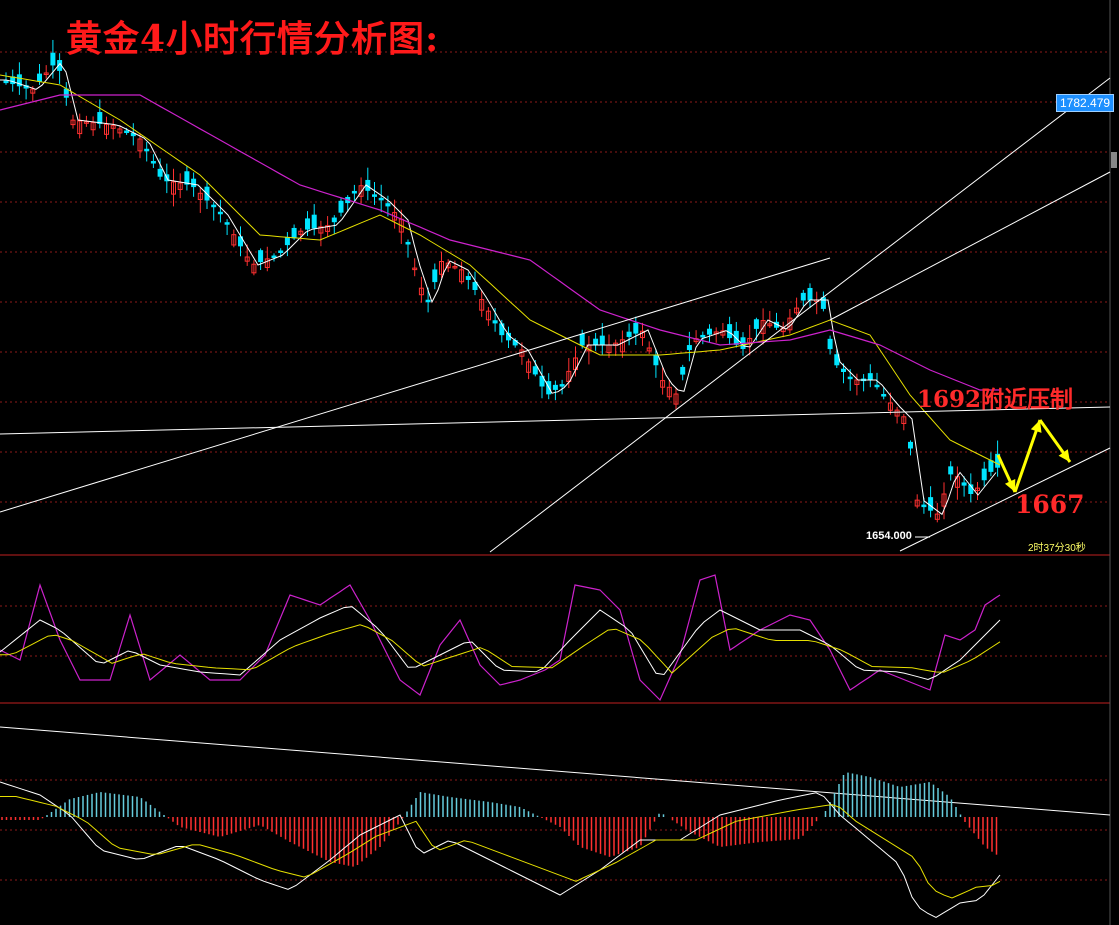 The height and width of the screenshot is (925, 1119). What do you see at coordinates (1085, 103) in the screenshot?
I see `current-price-label: 1782.479` at bounding box center [1085, 103].